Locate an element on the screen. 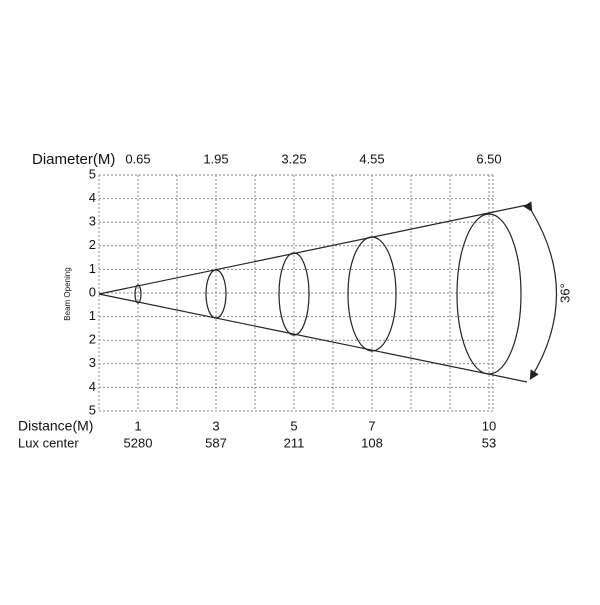 This screenshot has width=600, height=605. diameter-value: 4.55 is located at coordinates (371, 158).